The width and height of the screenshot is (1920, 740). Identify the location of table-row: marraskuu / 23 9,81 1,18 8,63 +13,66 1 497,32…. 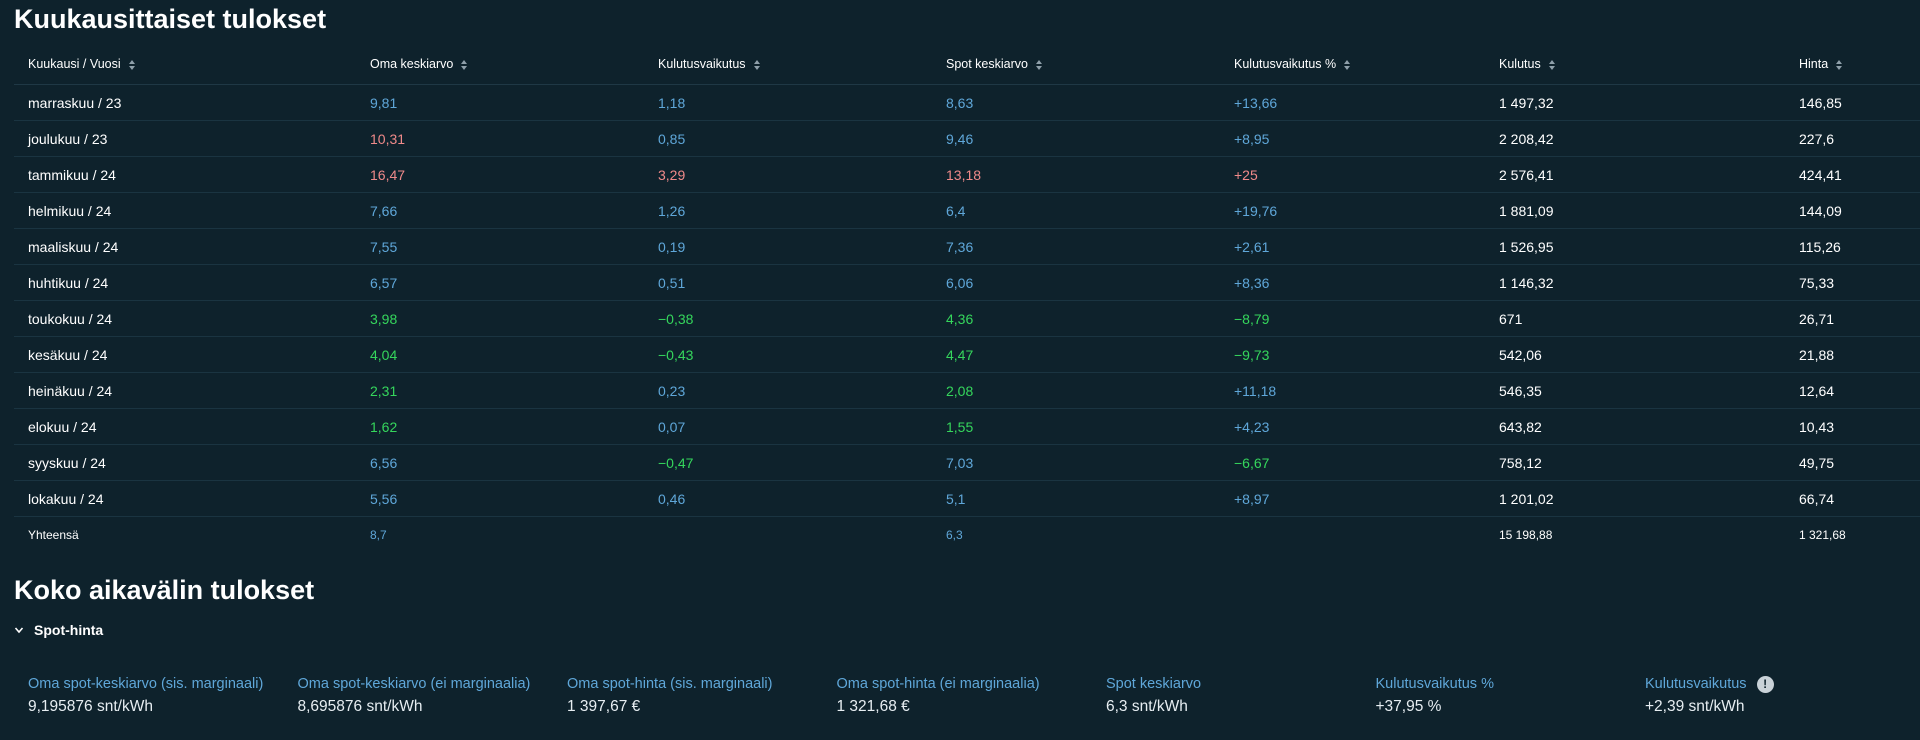
(967, 102).